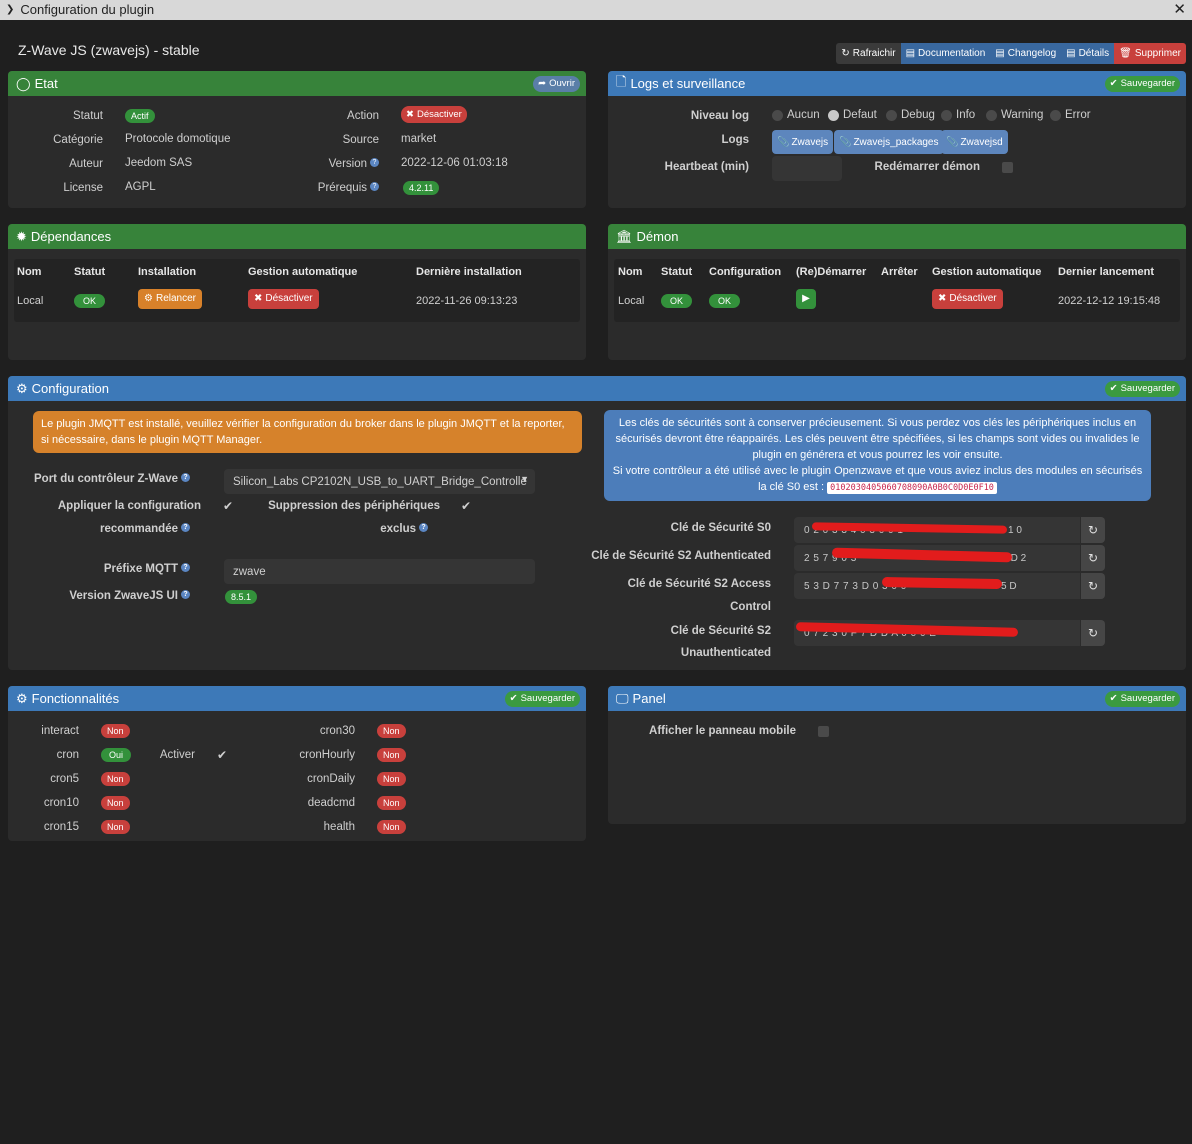  What do you see at coordinates (725, 653) in the screenshot?
I see `key-s2unauth-label-2: Unauthenticated` at bounding box center [725, 653].